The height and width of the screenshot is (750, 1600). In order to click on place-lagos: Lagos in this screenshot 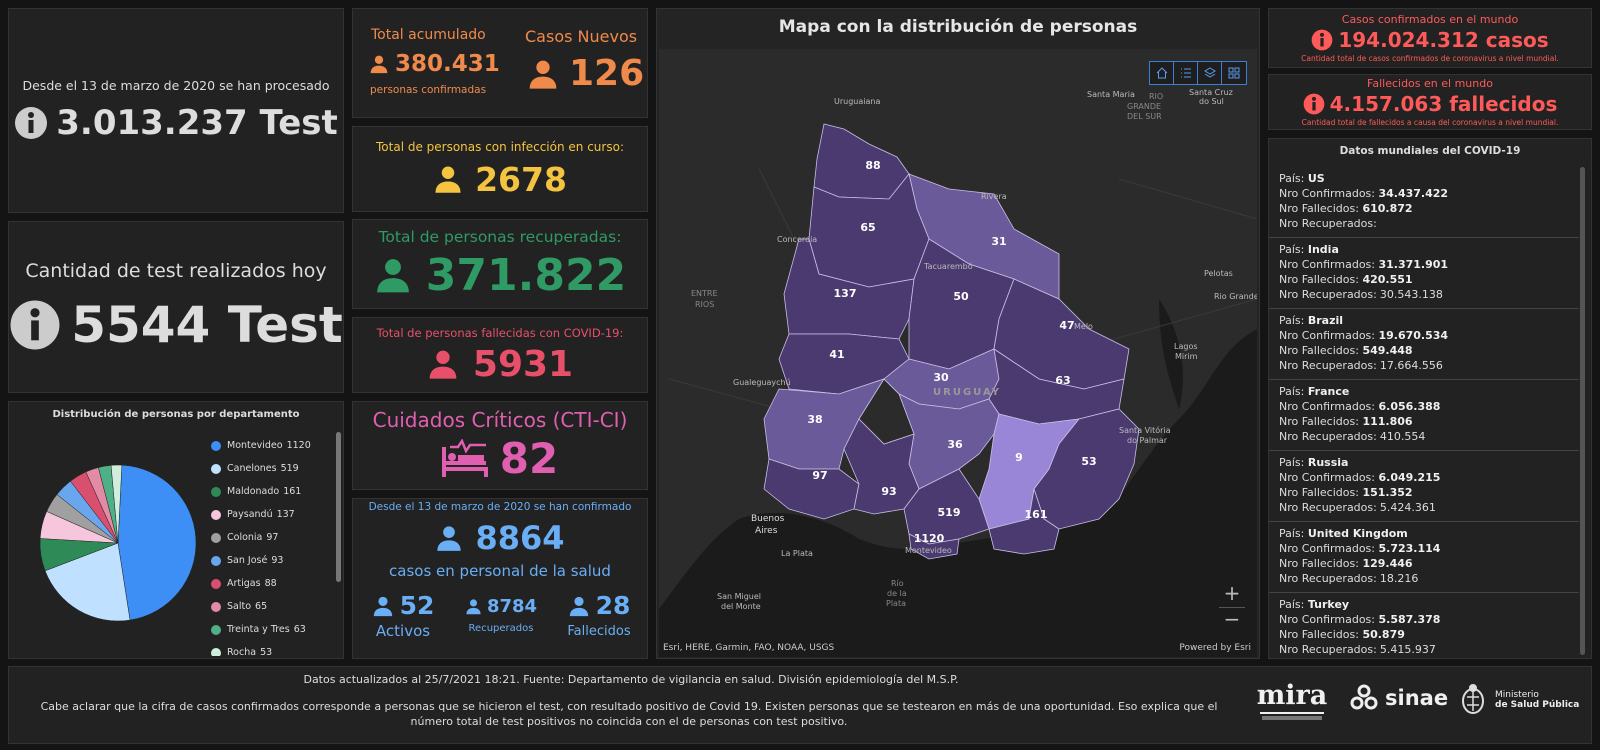, I will do `click(1186, 346)`.